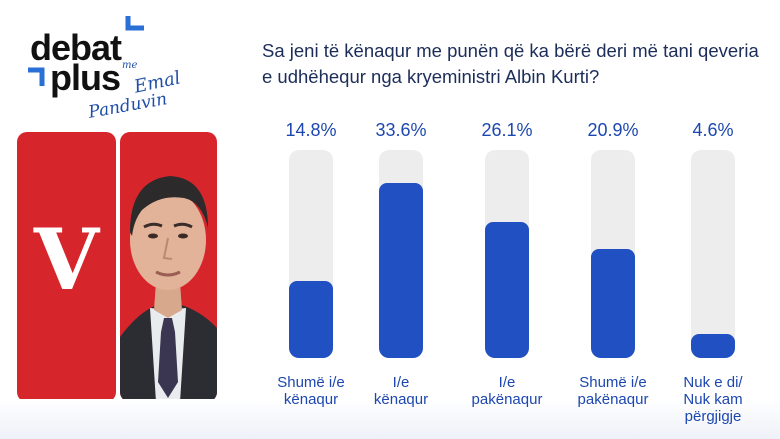 The image size is (780, 439). What do you see at coordinates (66, 259) in the screenshot?
I see `v-mark-logo: V` at bounding box center [66, 259].